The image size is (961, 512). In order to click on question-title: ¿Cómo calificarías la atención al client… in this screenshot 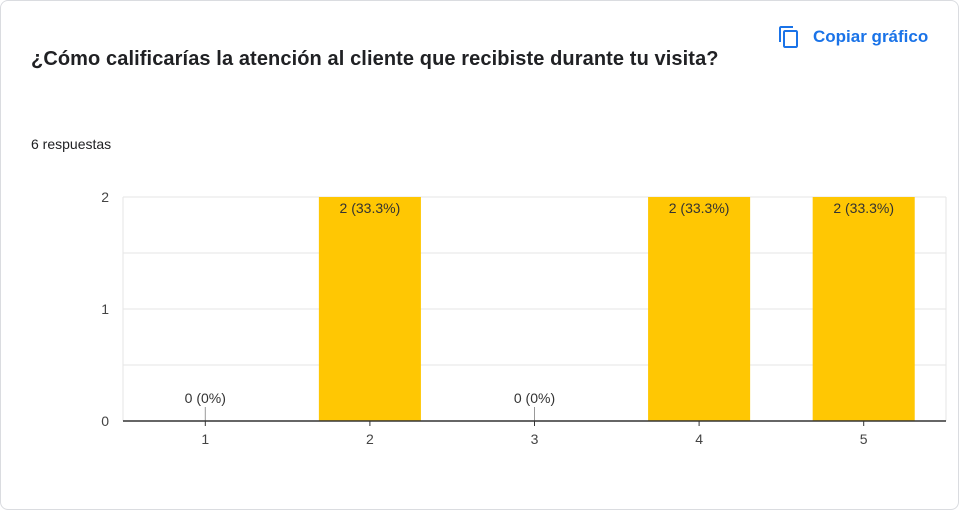, I will do `click(375, 59)`.